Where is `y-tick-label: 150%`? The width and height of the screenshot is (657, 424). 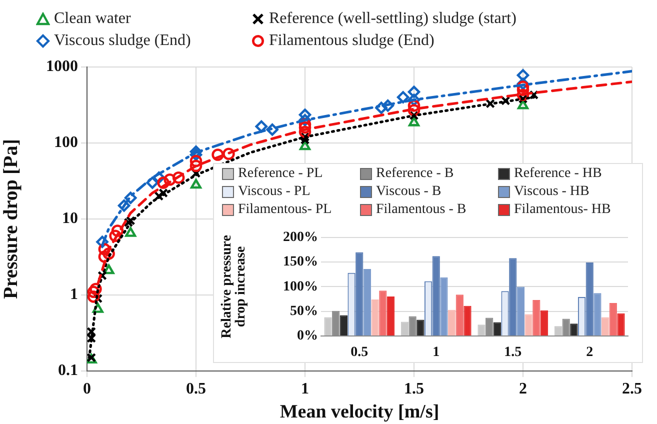
y-tick-label: 150% is located at coordinates (300, 262).